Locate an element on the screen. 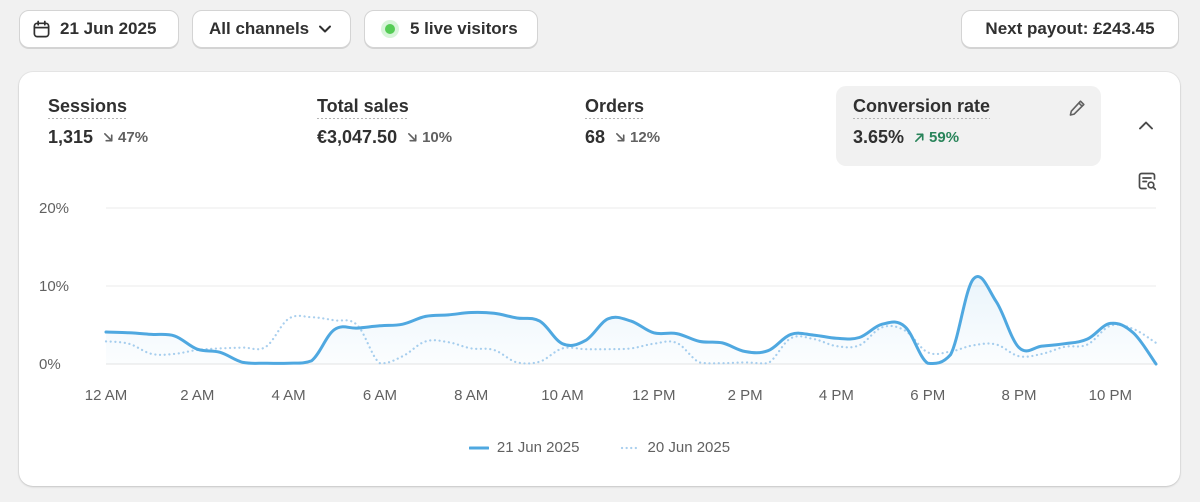  metric-label: Sessions is located at coordinates (88, 107).